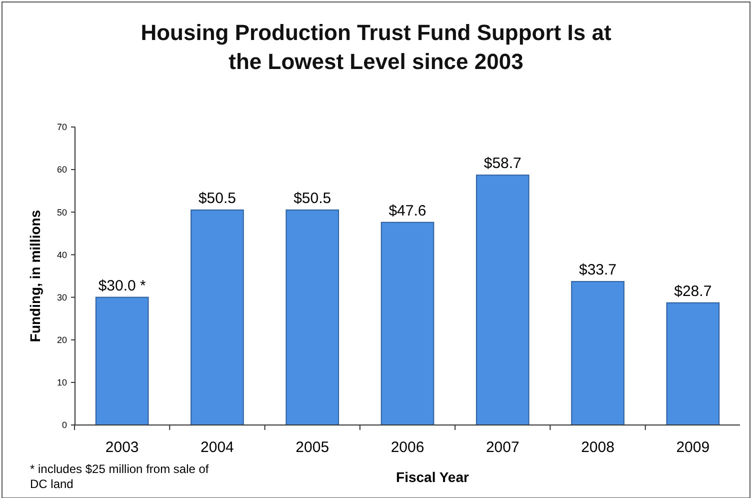 The height and width of the screenshot is (498, 752). What do you see at coordinates (35, 276) in the screenshot?
I see `y-axis-title: Funding, in millions` at bounding box center [35, 276].